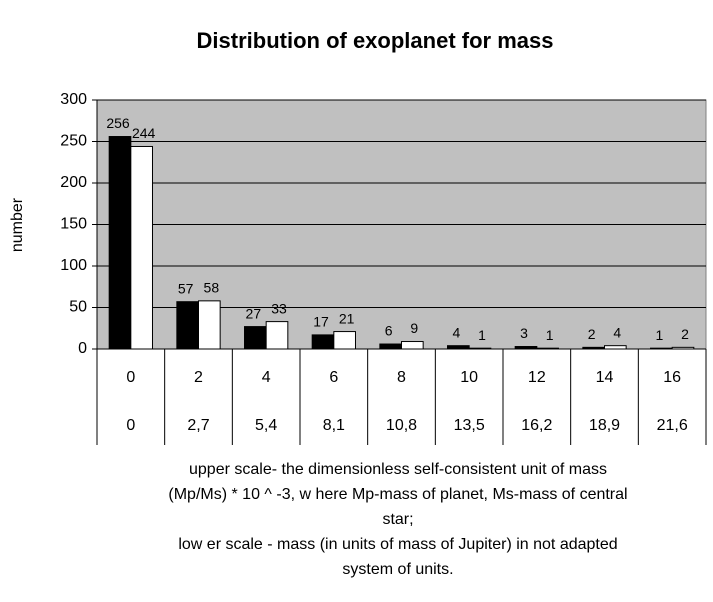 The width and height of the screenshot is (713, 602). Describe the element at coordinates (198, 377) in the screenshot. I see `x-tick-label: 2` at that location.